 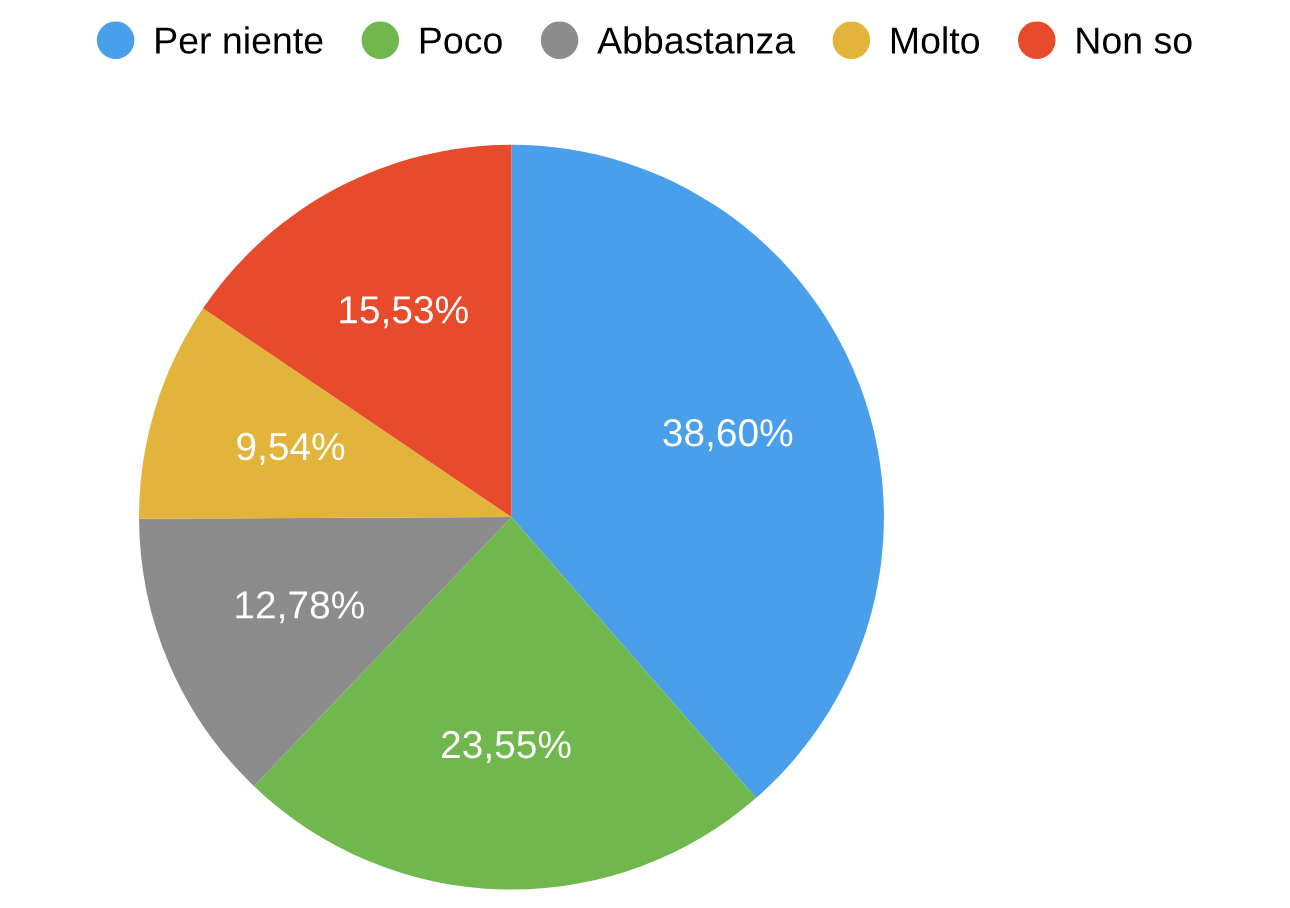 What do you see at coordinates (935, 40) in the screenshot?
I see `legend-label: Molto` at bounding box center [935, 40].